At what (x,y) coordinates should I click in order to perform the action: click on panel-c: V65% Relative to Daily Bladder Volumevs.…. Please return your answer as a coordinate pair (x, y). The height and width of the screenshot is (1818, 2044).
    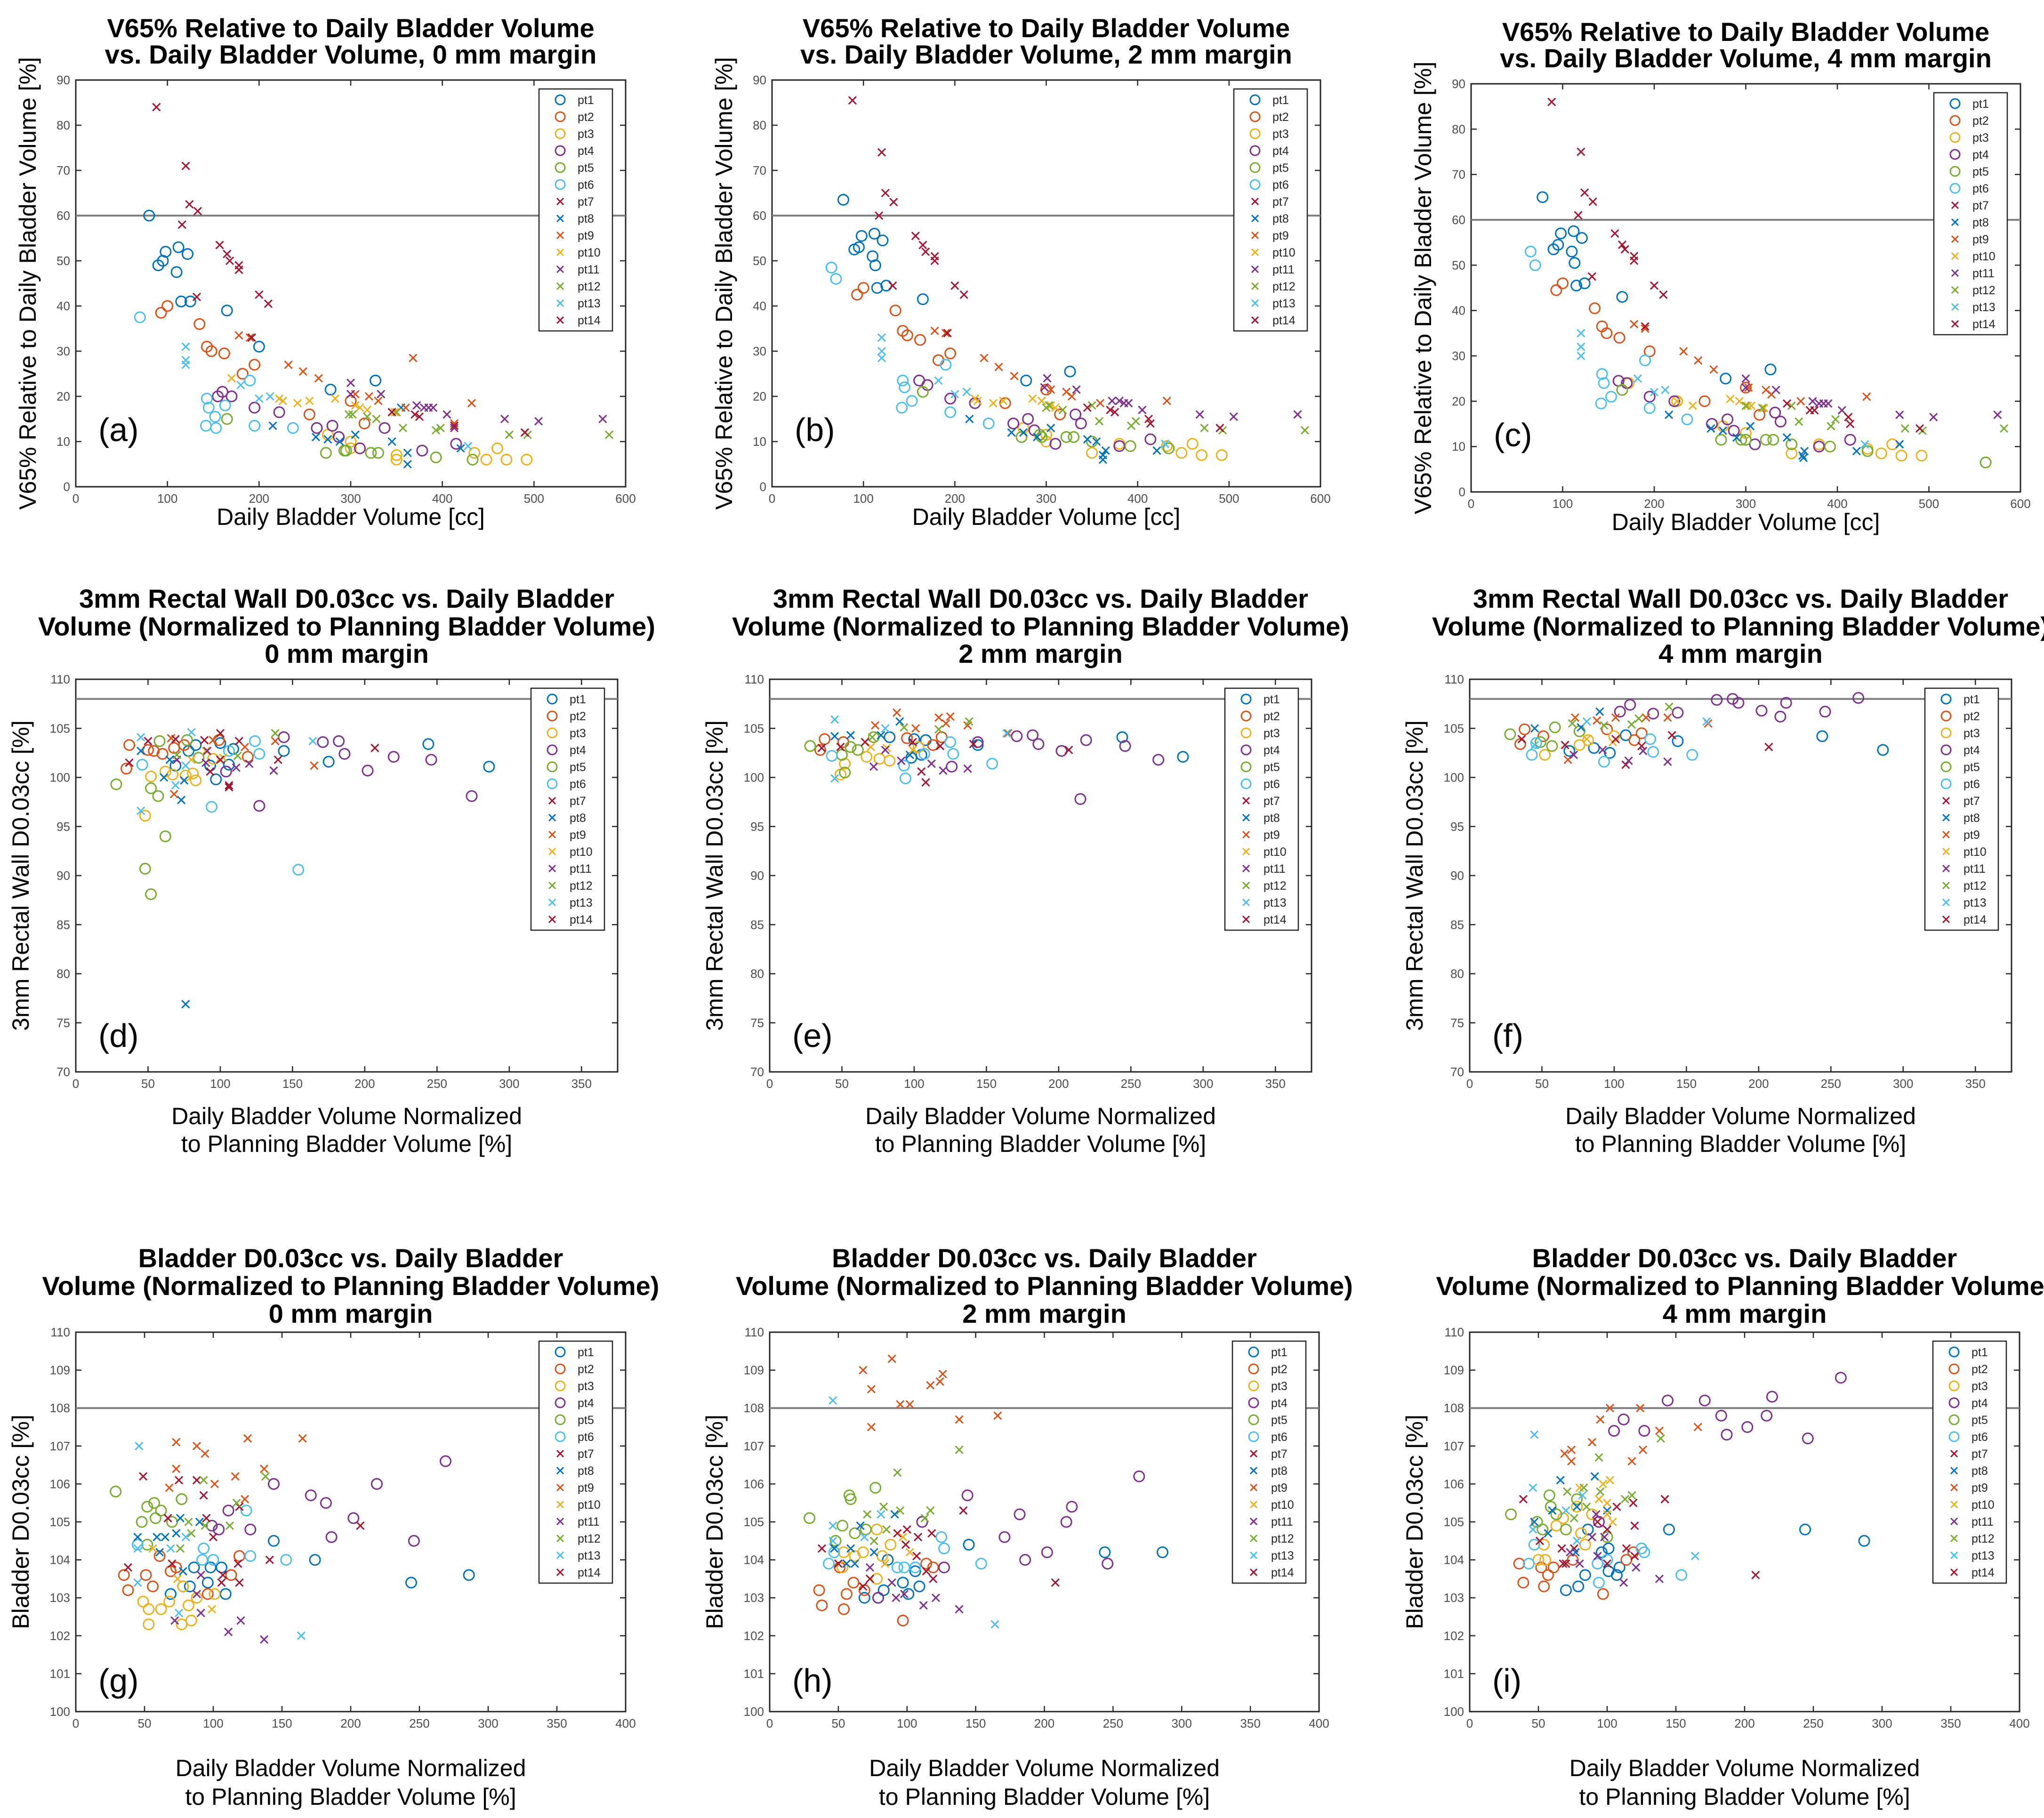
    Looking at the image, I should click on (1721, 276).